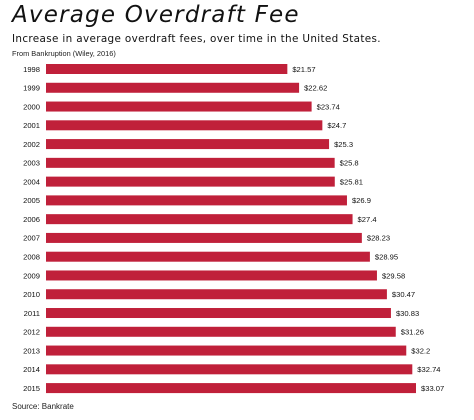 Image resolution: width=474 pixels, height=420 pixels. What do you see at coordinates (386, 257) in the screenshot?
I see `bar-value-label: $28.95` at bounding box center [386, 257].